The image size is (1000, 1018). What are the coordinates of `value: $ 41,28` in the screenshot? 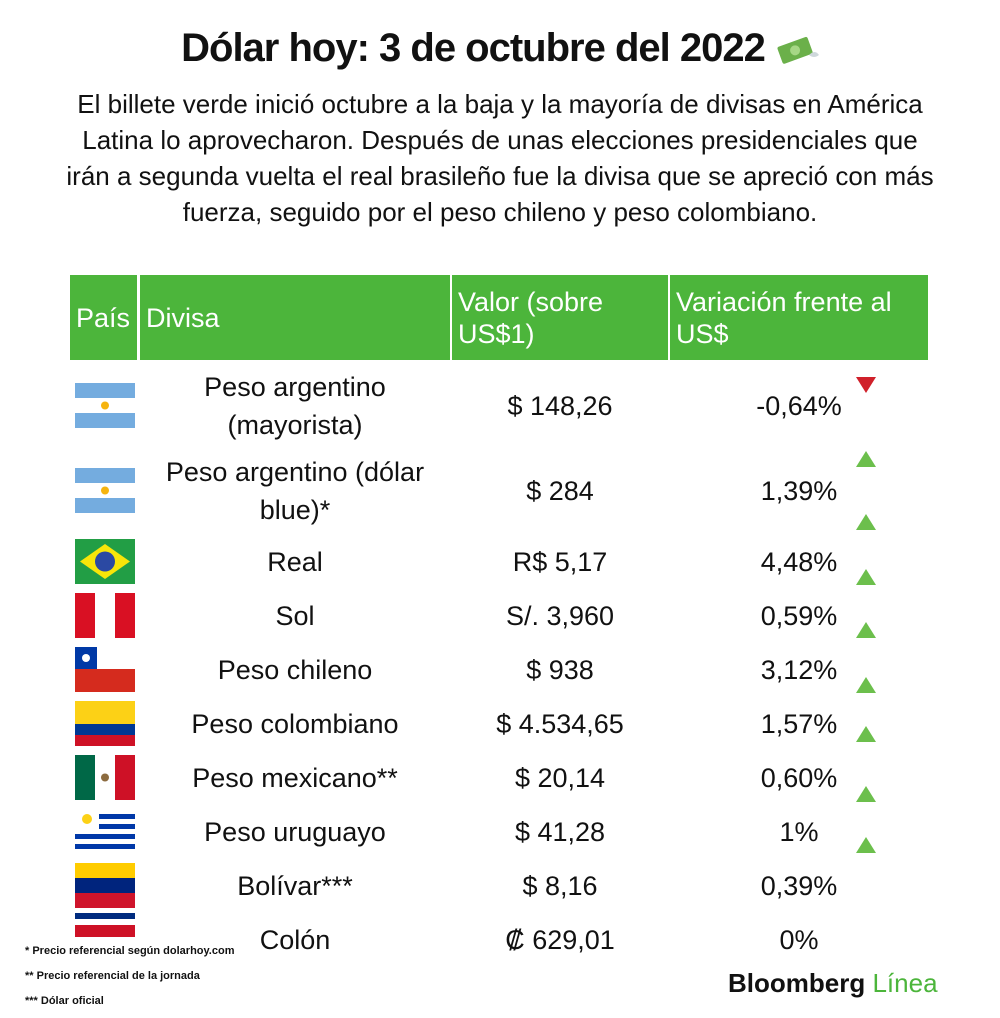 It's located at (560, 832).